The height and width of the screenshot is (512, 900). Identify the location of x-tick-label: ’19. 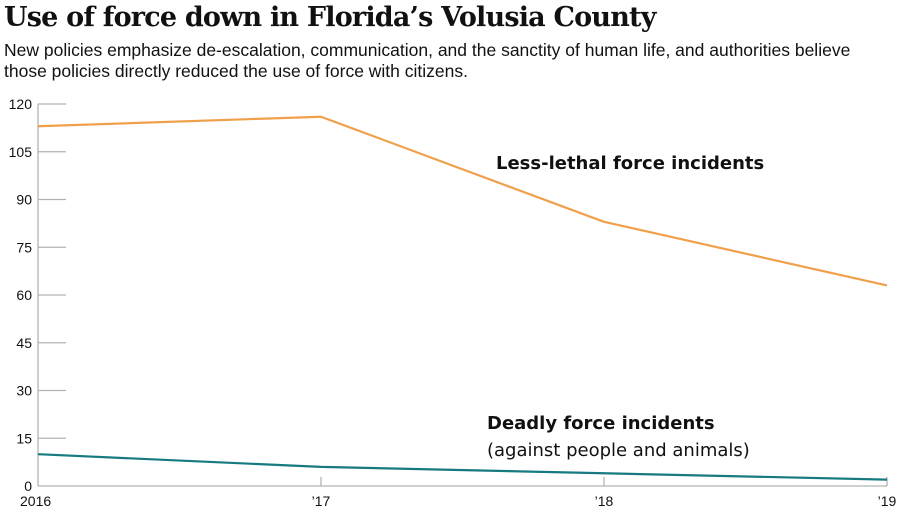
(887, 501).